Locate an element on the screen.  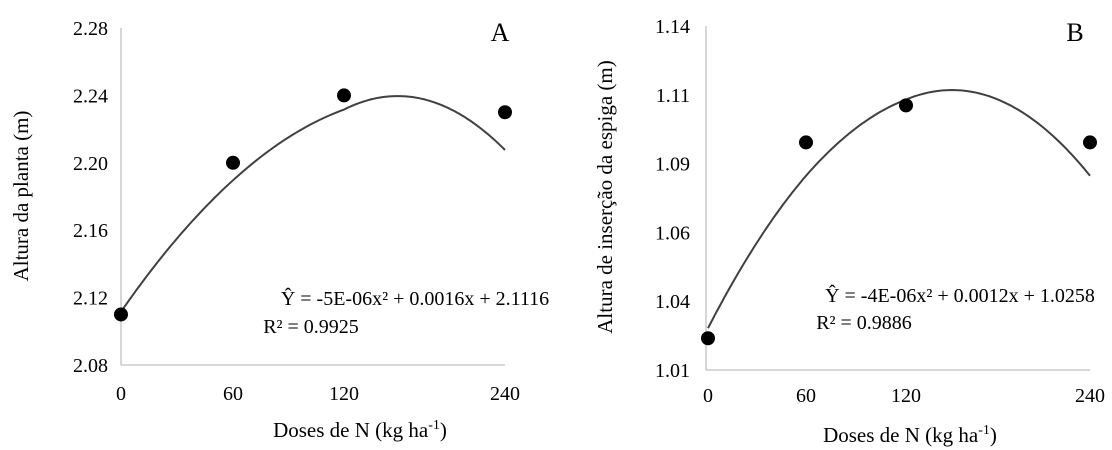
chart-b-y-tick-label: 1.04 is located at coordinates (672, 302).